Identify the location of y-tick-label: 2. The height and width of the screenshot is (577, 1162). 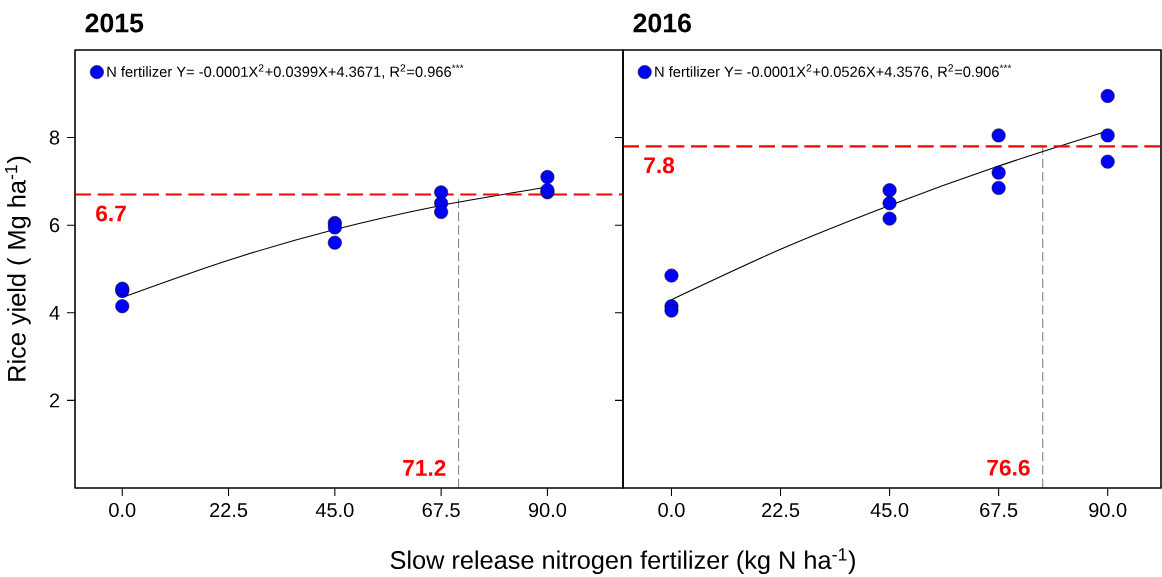
(54, 400).